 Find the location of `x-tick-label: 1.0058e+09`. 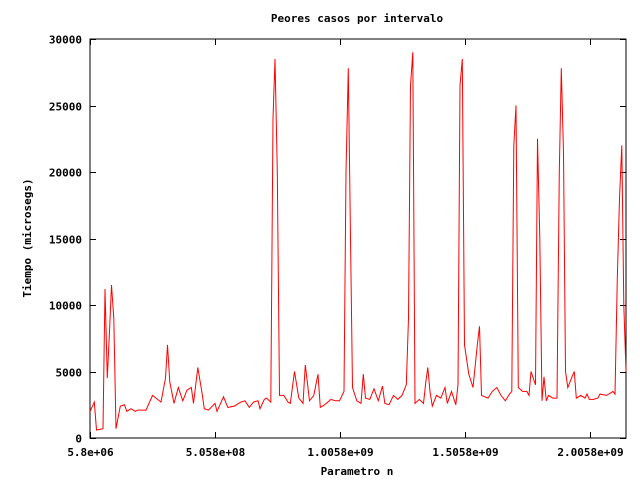

x-tick-label: 1.0058e+09 is located at coordinates (340, 452).